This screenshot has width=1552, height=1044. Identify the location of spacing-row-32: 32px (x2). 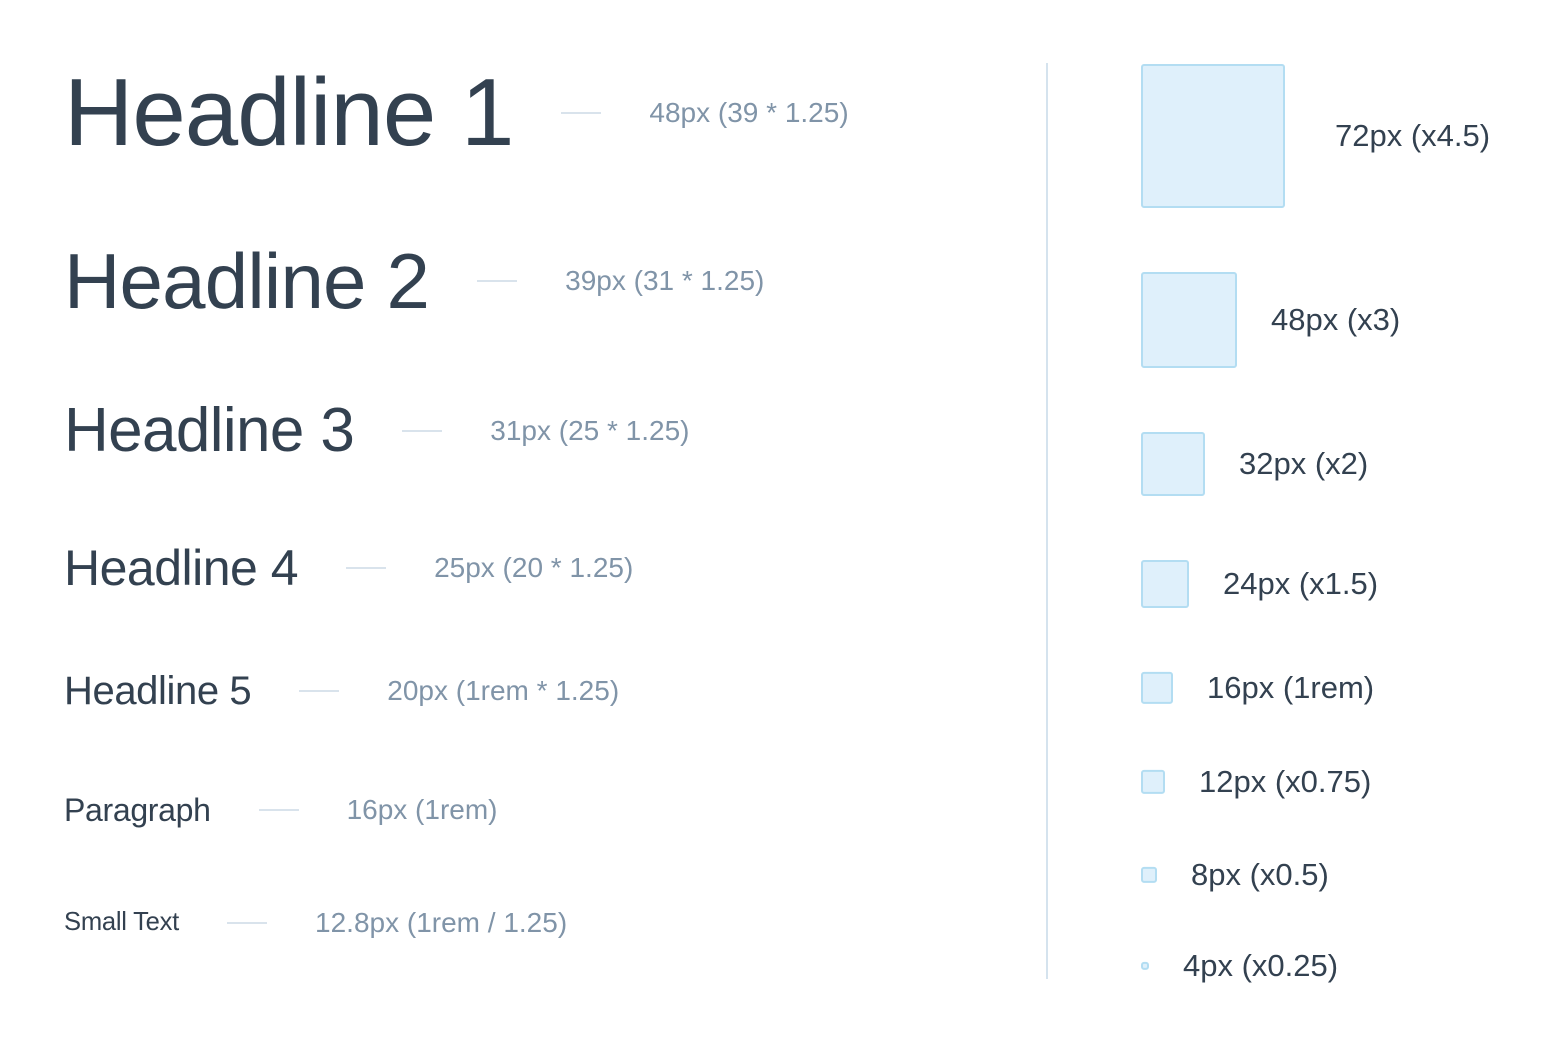
(1254, 464).